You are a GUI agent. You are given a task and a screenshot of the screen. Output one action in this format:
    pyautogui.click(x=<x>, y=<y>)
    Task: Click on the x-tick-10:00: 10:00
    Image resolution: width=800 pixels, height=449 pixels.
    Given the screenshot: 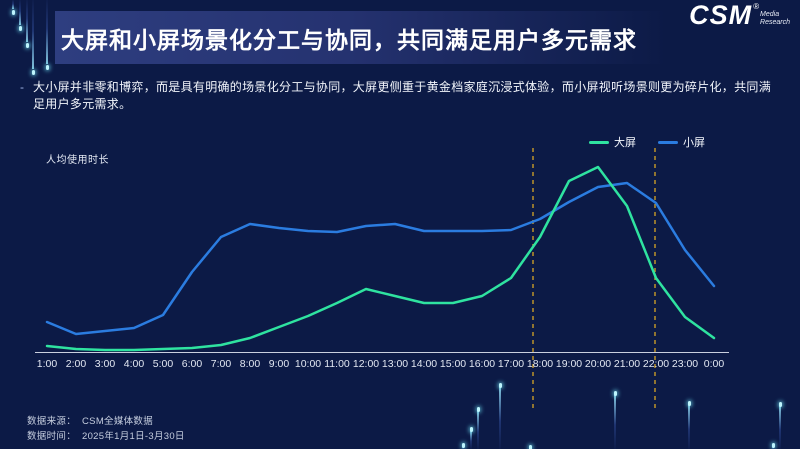 What is the action you would take?
    pyautogui.click(x=308, y=364)
    